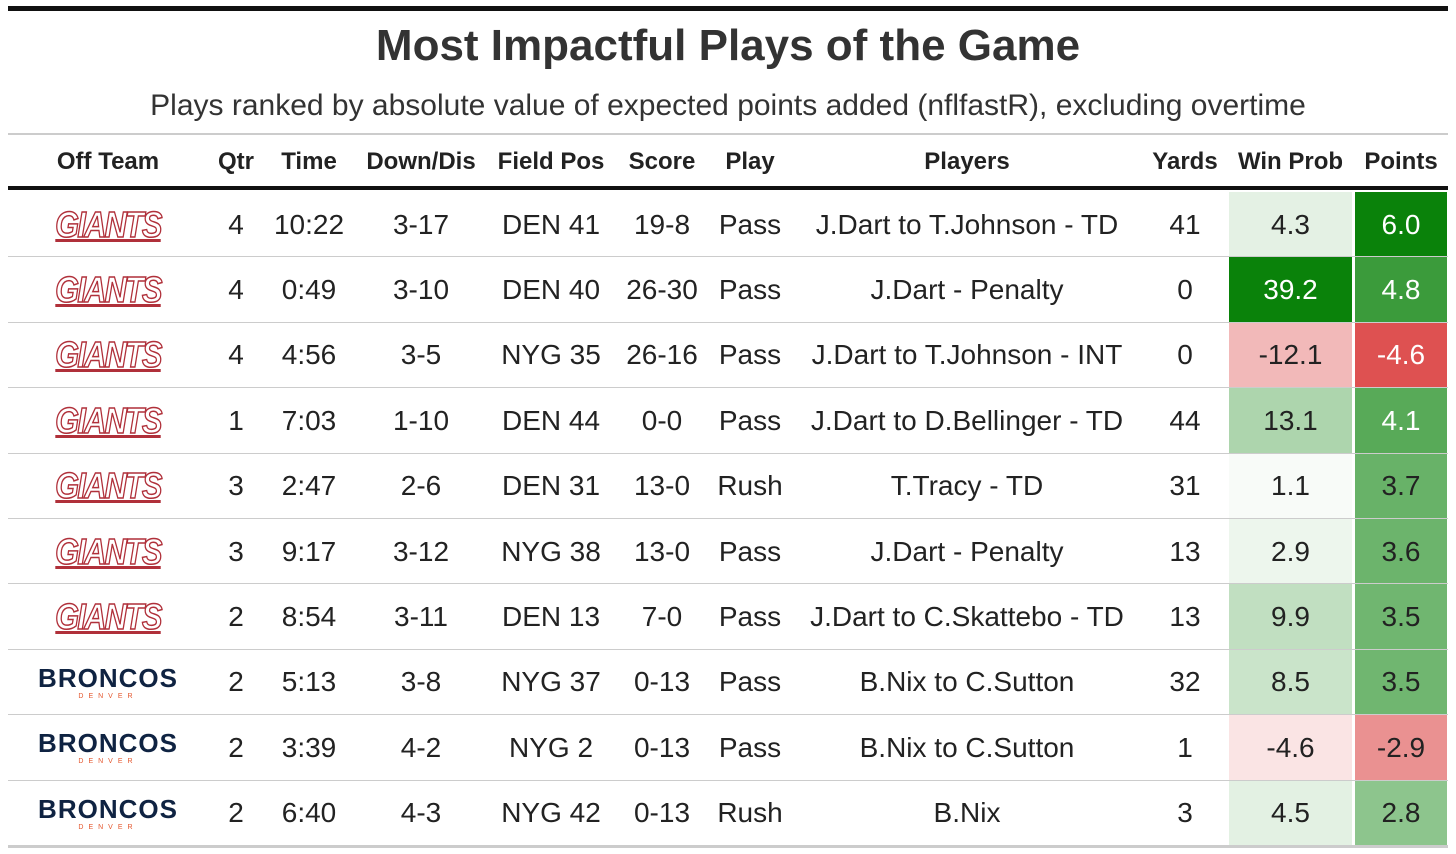 Image resolution: width=1456 pixels, height=854 pixels. Describe the element at coordinates (1185, 161) in the screenshot. I see `header-cell: Yards` at that location.